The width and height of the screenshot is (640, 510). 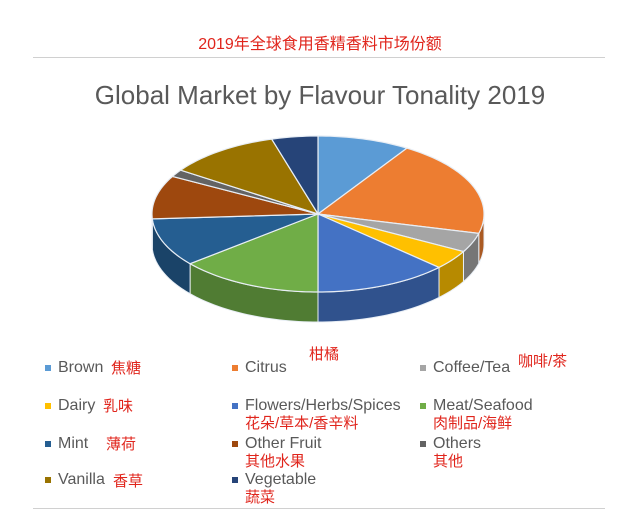 I want to click on legend-label: Vegetable, so click(x=281, y=479).